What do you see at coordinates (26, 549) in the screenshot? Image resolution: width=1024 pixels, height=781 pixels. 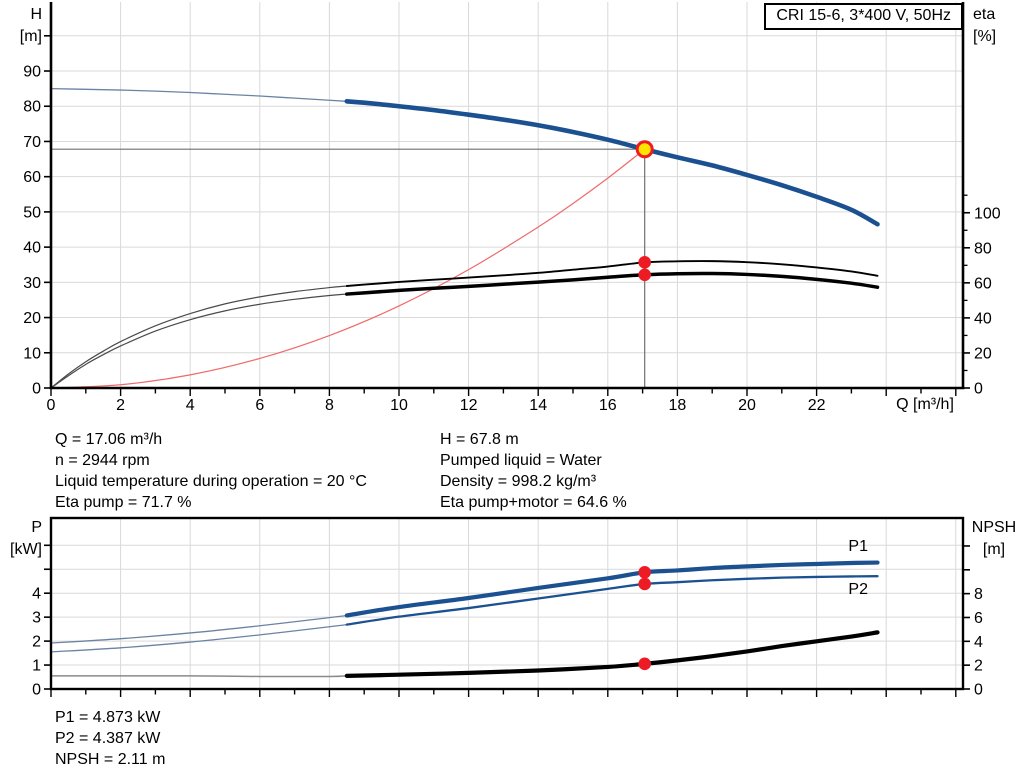 I see `p-axis-unit: [kW]` at bounding box center [26, 549].